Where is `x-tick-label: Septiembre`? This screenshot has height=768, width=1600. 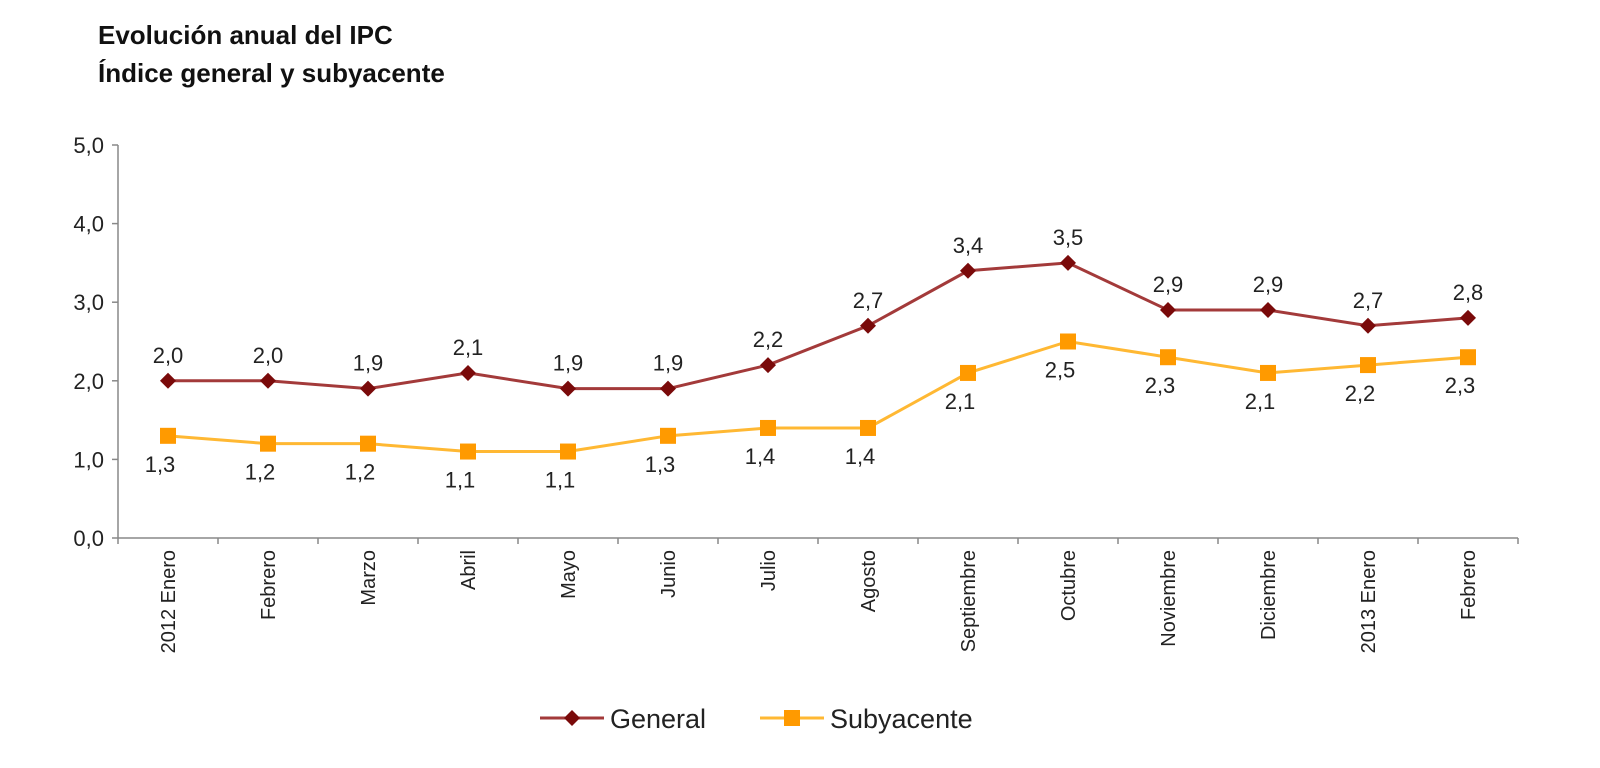 x-tick-label: Septiembre is located at coordinates (969, 601).